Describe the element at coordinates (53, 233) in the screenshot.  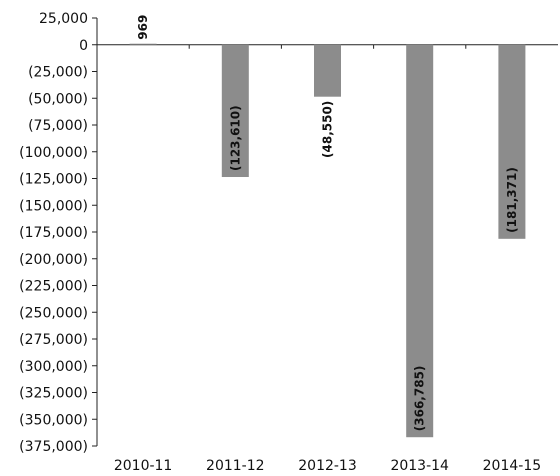
I see `y-tick-label: (175,000)` at that location.